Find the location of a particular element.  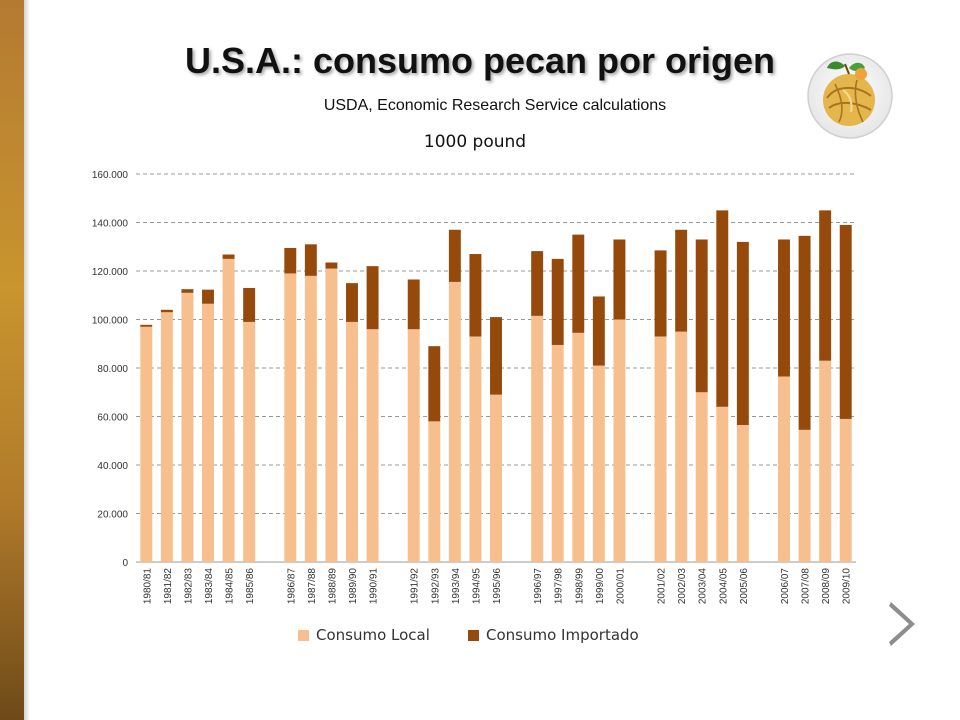

chevron-right-icon is located at coordinates (903, 624).